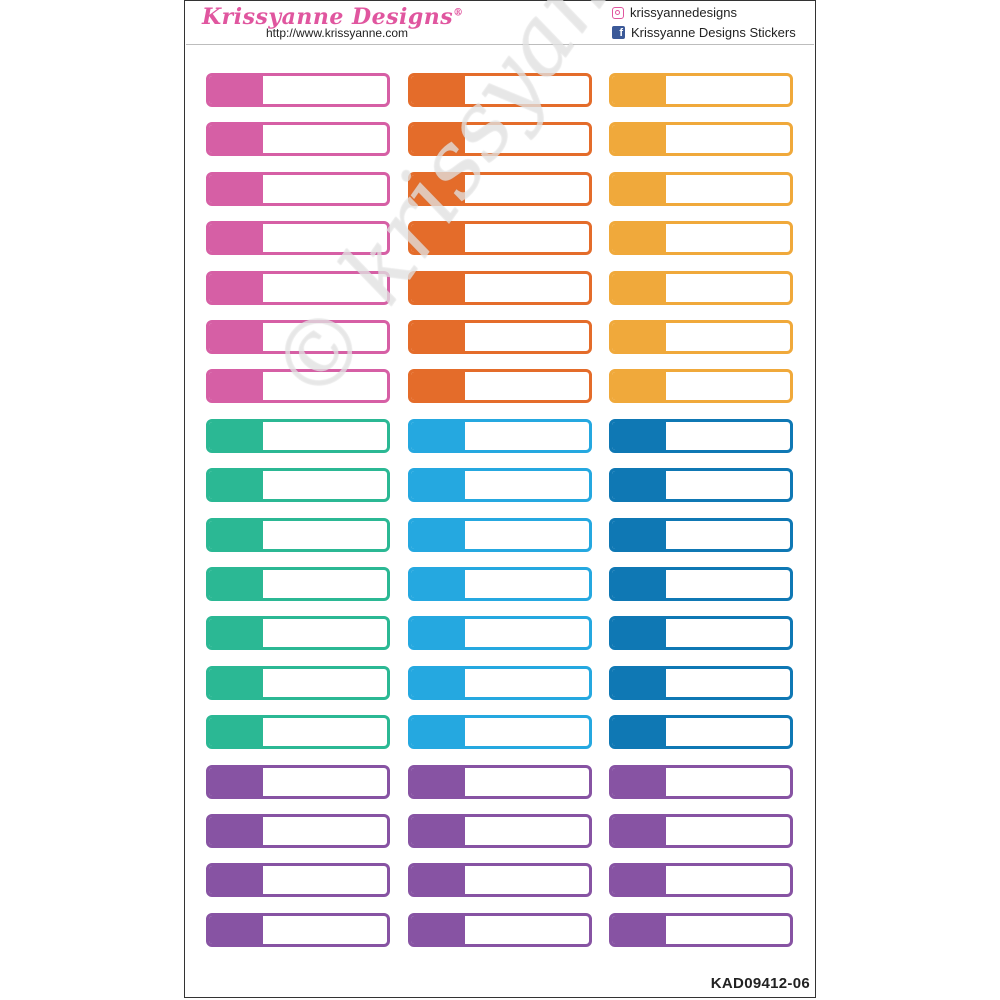 This screenshot has height=1000, width=1000. I want to click on instagram-icon, so click(618, 12).